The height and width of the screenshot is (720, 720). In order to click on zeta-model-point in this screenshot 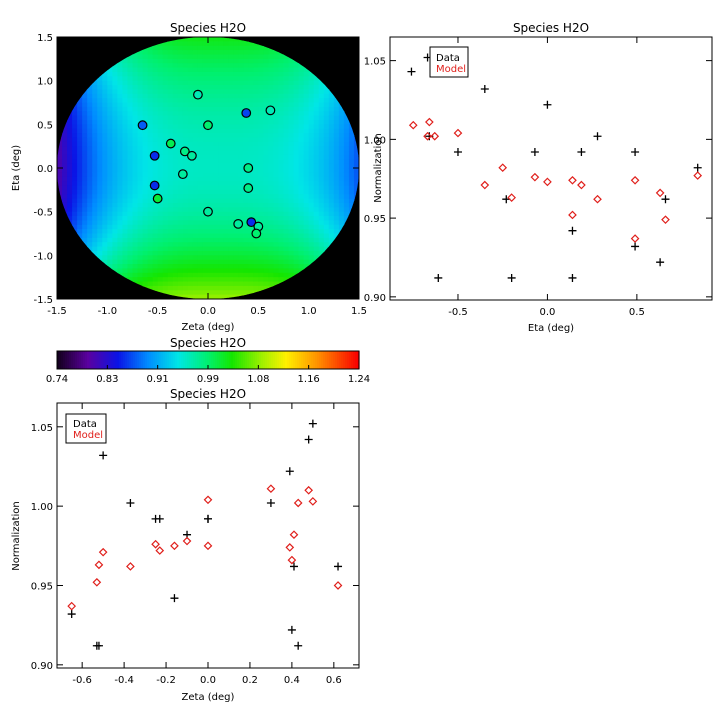, I will do `click(298, 503)`.